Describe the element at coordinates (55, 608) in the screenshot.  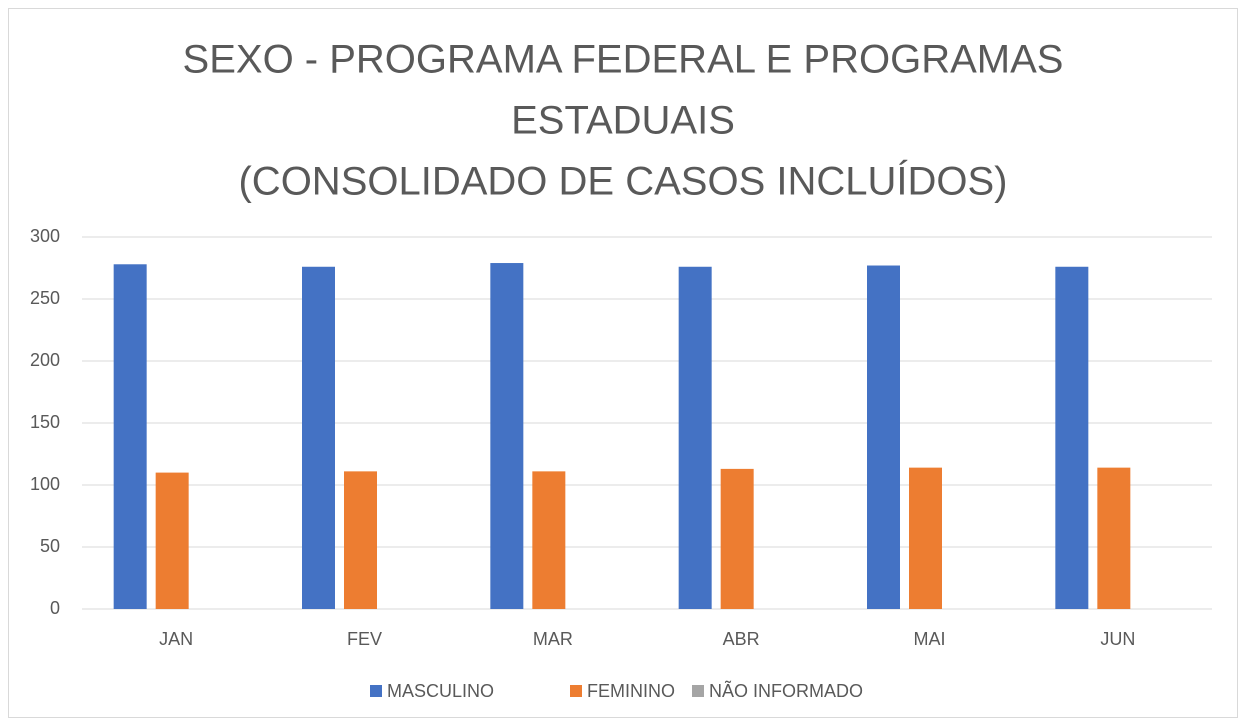
I see `y-tick-label: 0` at that location.